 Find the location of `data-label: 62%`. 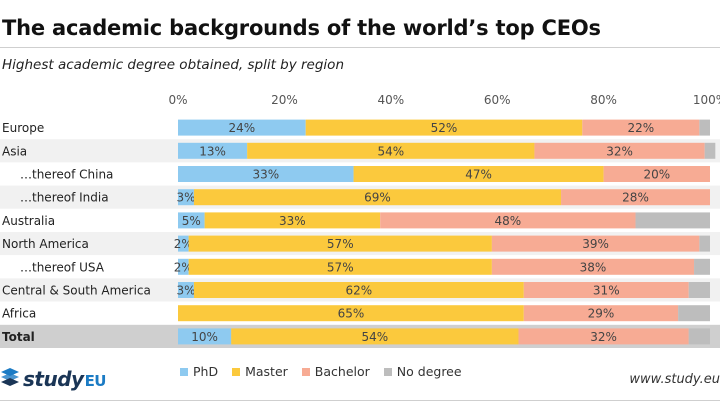

data-label: 62% is located at coordinates (359, 291).